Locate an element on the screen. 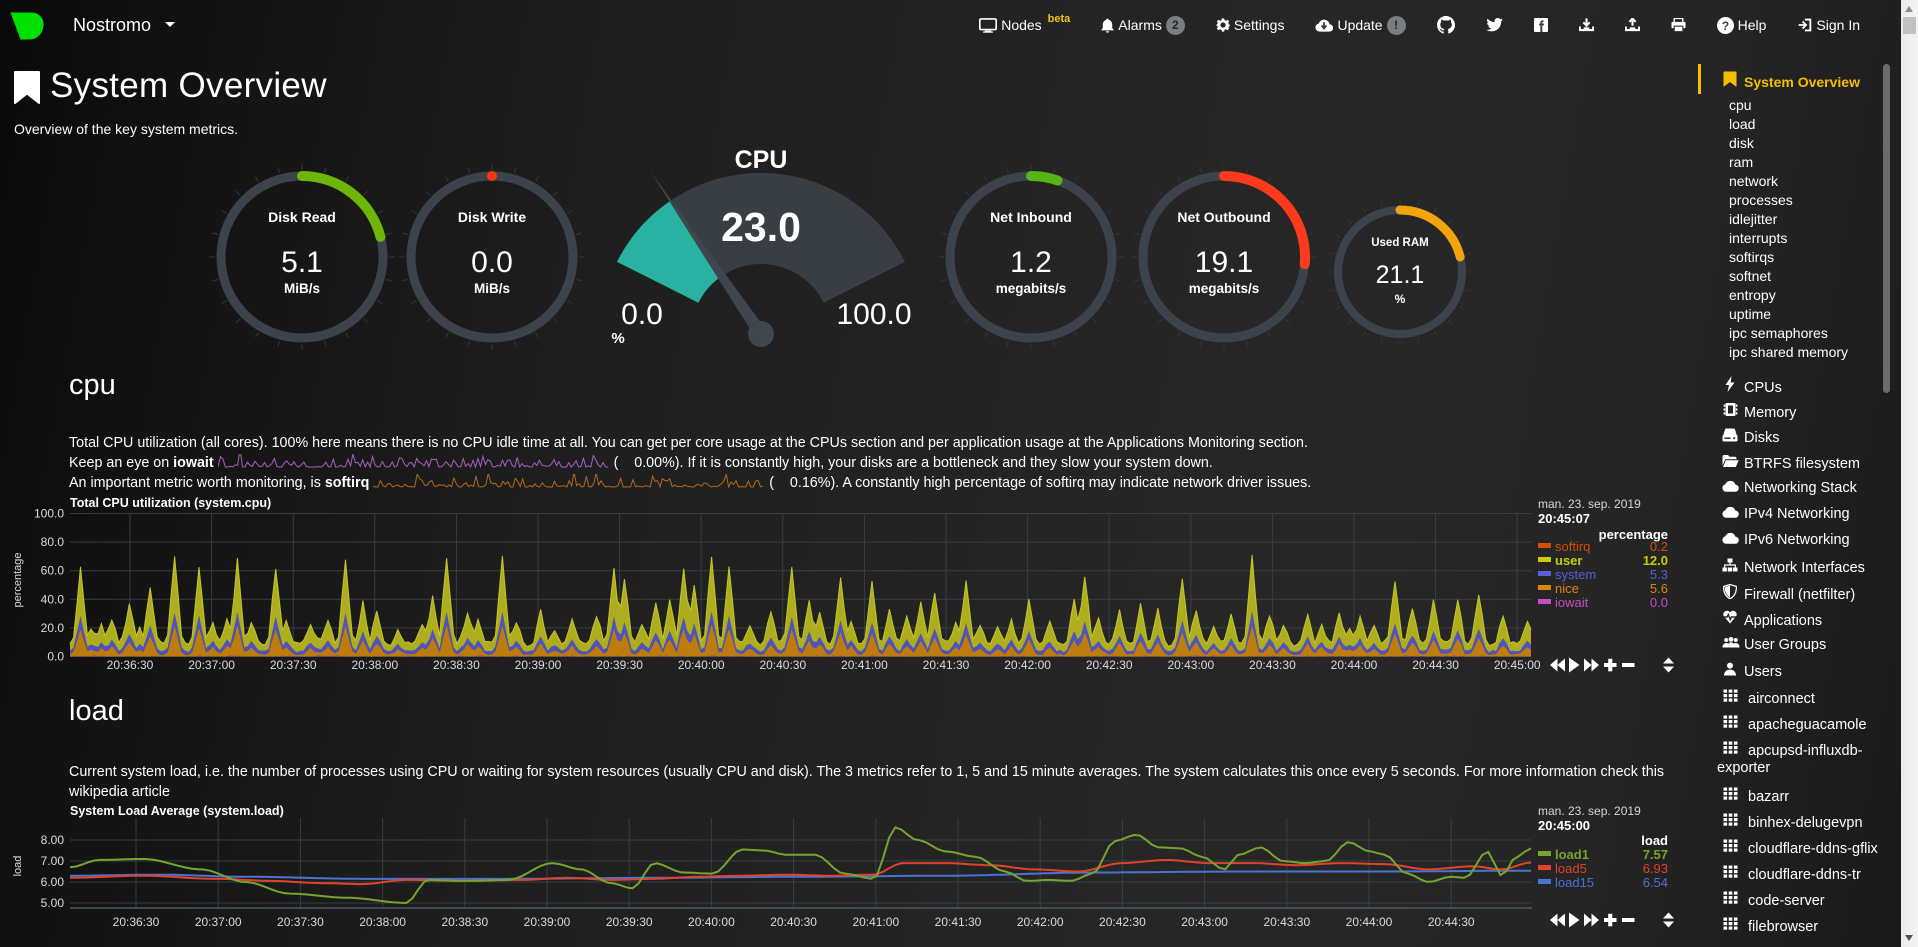  svg-text:Total CPU utilization (system.: Total CPU utilization (system.cpu) is located at coordinates (170, 503).